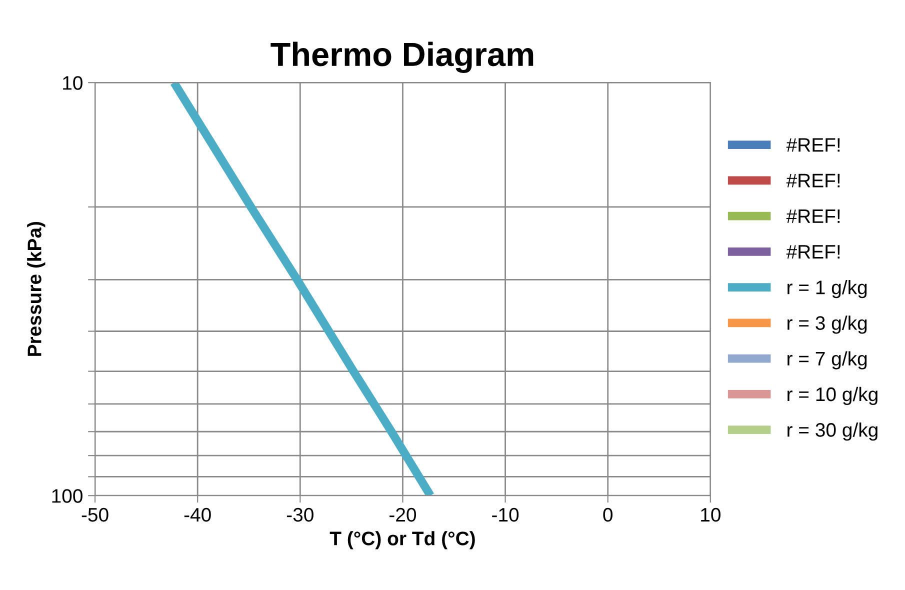 This screenshot has height=590, width=905. Describe the element at coordinates (402, 540) in the screenshot. I see `x-axis-title: T (°C) or Td (°C)` at that location.